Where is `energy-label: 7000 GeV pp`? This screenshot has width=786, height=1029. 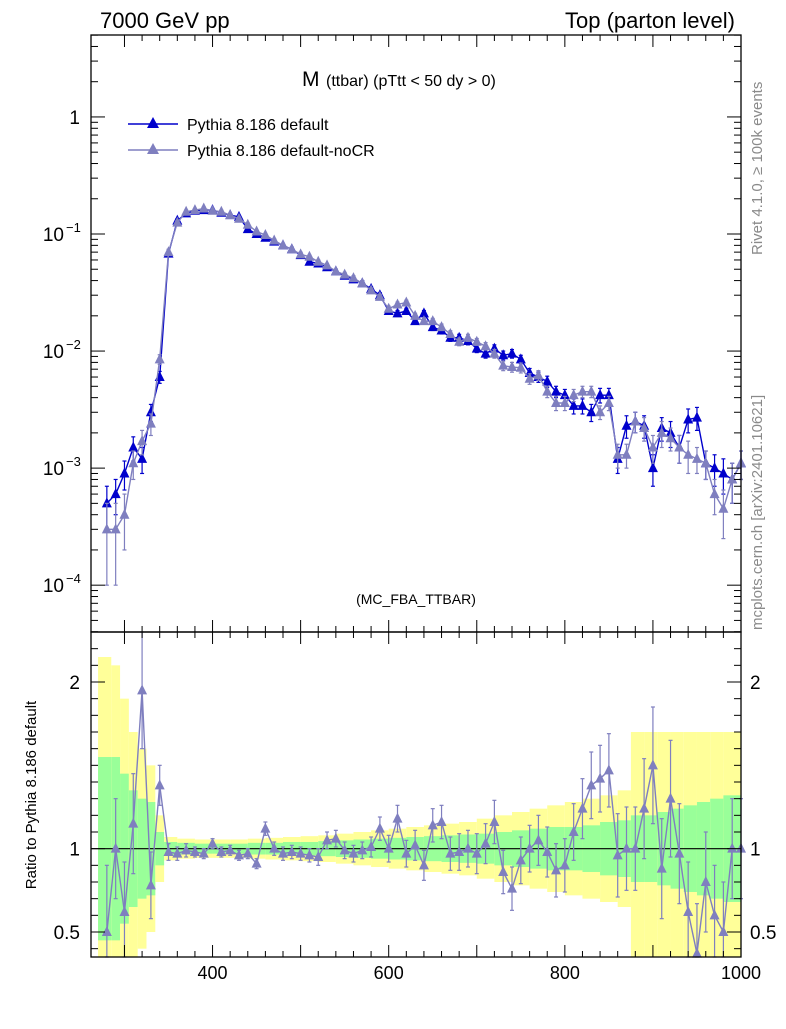 energy-label: 7000 GeV pp is located at coordinates (165, 20).